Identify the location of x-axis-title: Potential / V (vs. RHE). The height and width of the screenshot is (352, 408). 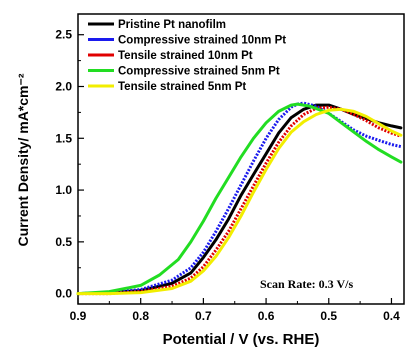
(241, 339).